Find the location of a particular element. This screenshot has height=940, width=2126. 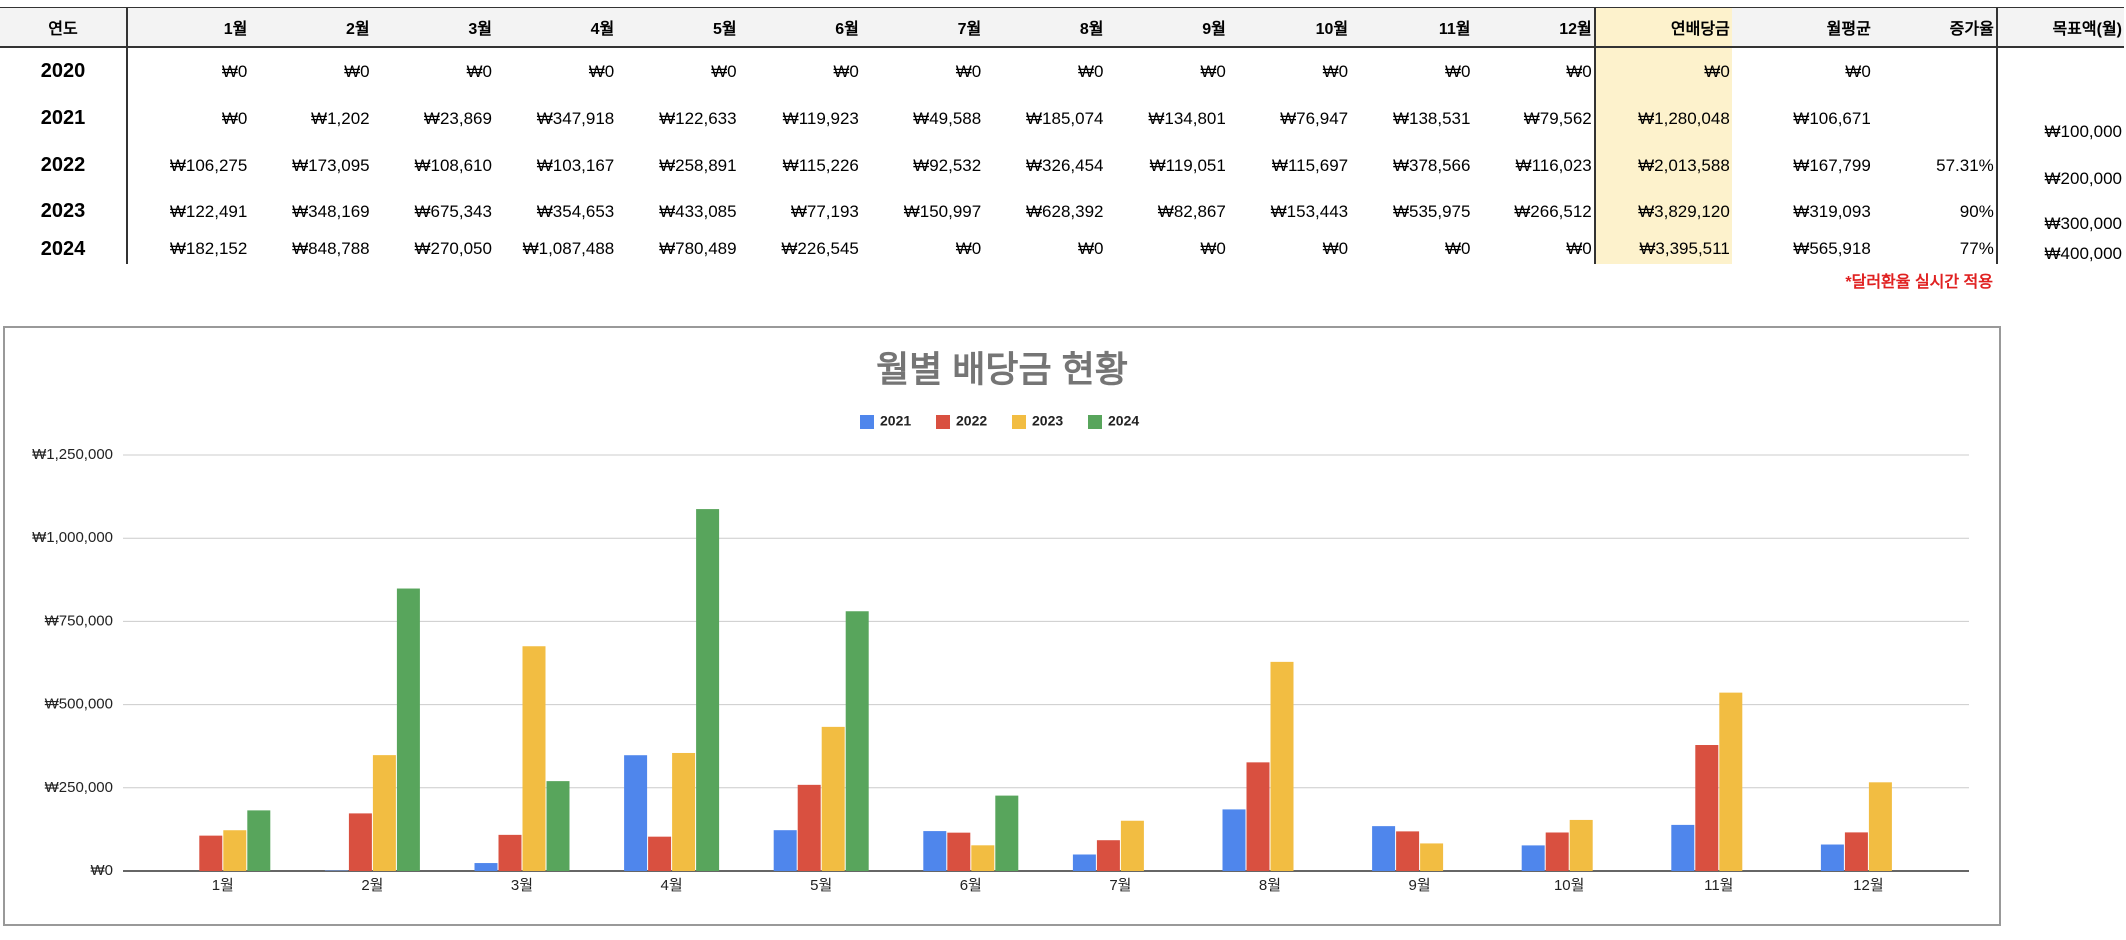

cell: ₩116,023 is located at coordinates (1553, 165).